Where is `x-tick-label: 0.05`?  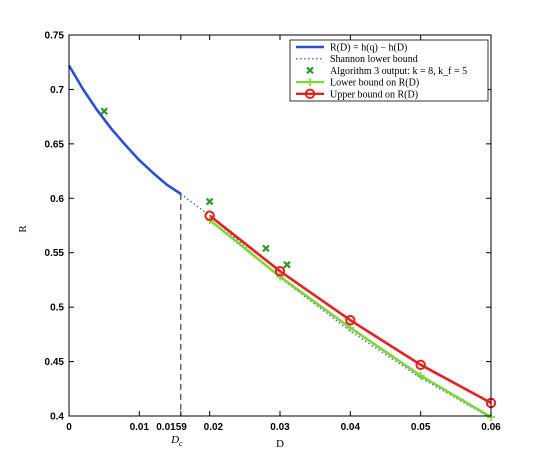
x-tick-label: 0.05 is located at coordinates (421, 427).